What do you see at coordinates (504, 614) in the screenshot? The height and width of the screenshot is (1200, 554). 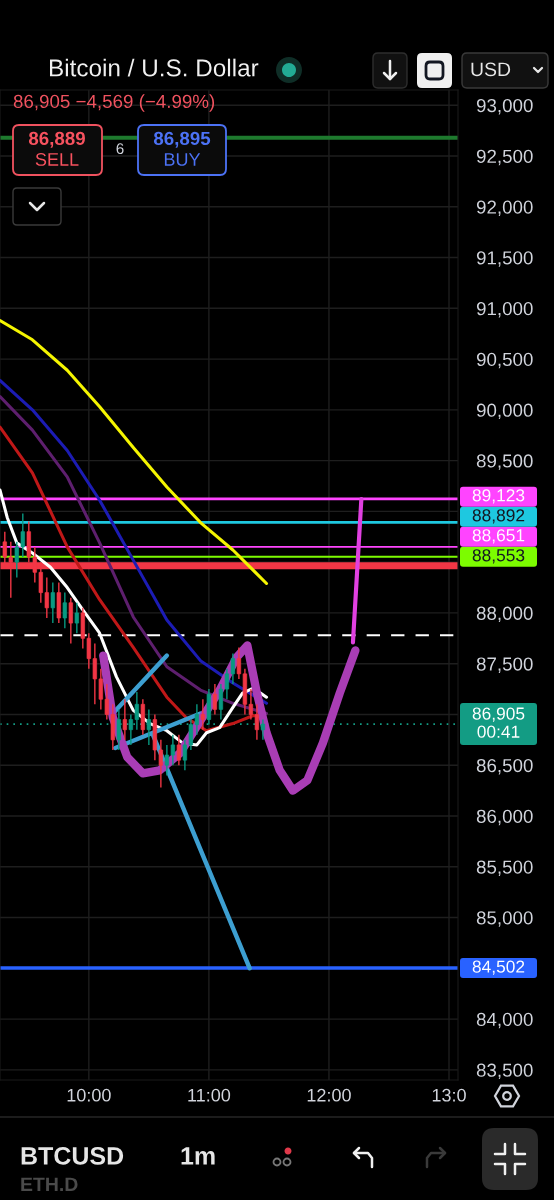 I see `y-tick-label: 88,000` at bounding box center [504, 614].